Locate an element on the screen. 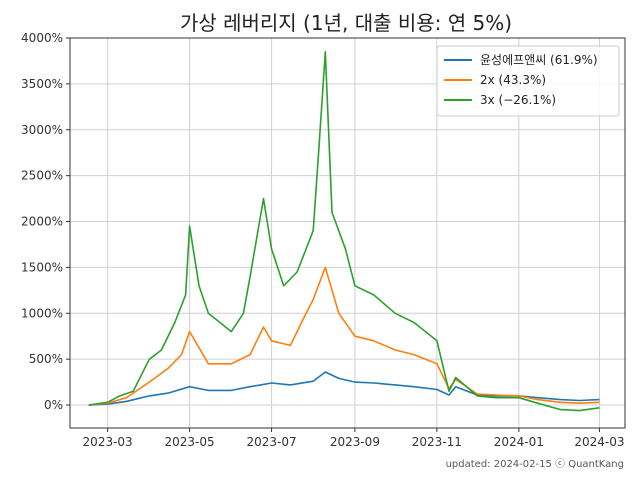 The width and height of the screenshot is (640, 480). x-tick-label: 2023-03 is located at coordinates (108, 442).